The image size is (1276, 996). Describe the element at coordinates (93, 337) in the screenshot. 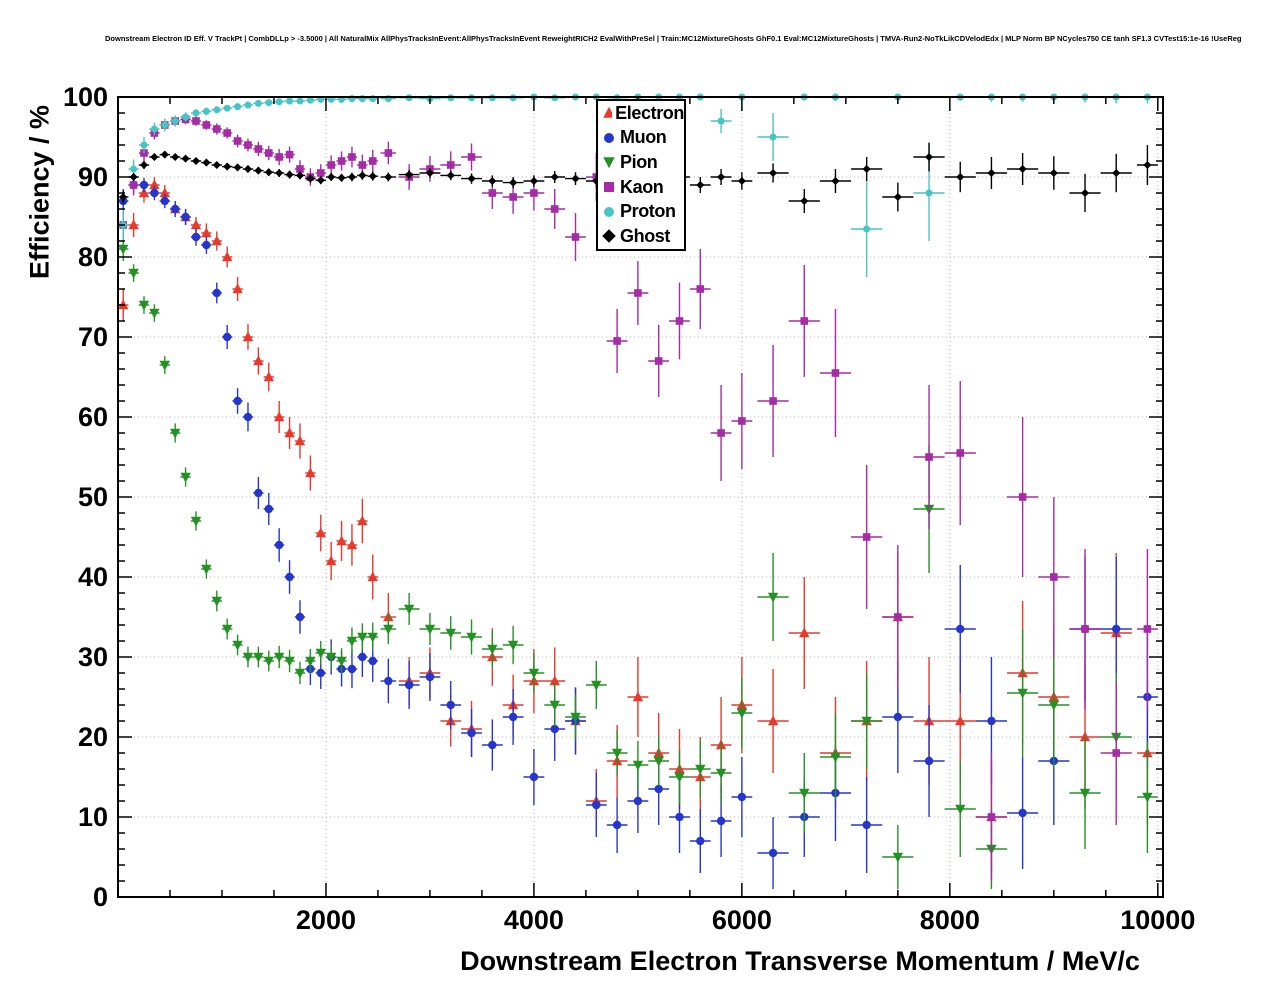

I see `svg-text: 70` at that location.